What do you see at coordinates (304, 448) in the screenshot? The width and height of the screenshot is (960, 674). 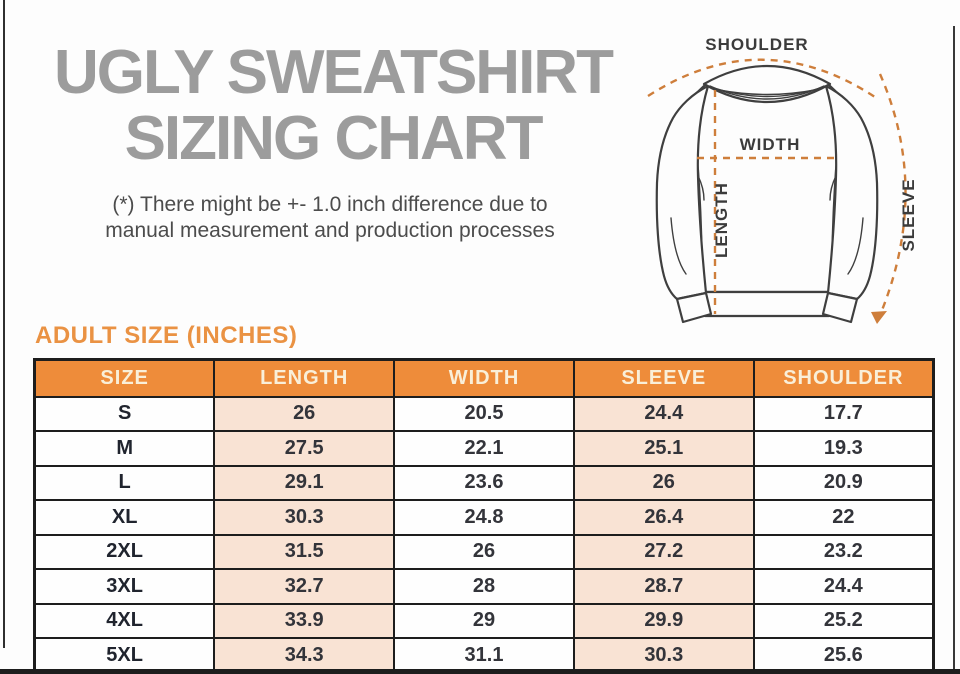 I see `value-cell: 27.5` at bounding box center [304, 448].